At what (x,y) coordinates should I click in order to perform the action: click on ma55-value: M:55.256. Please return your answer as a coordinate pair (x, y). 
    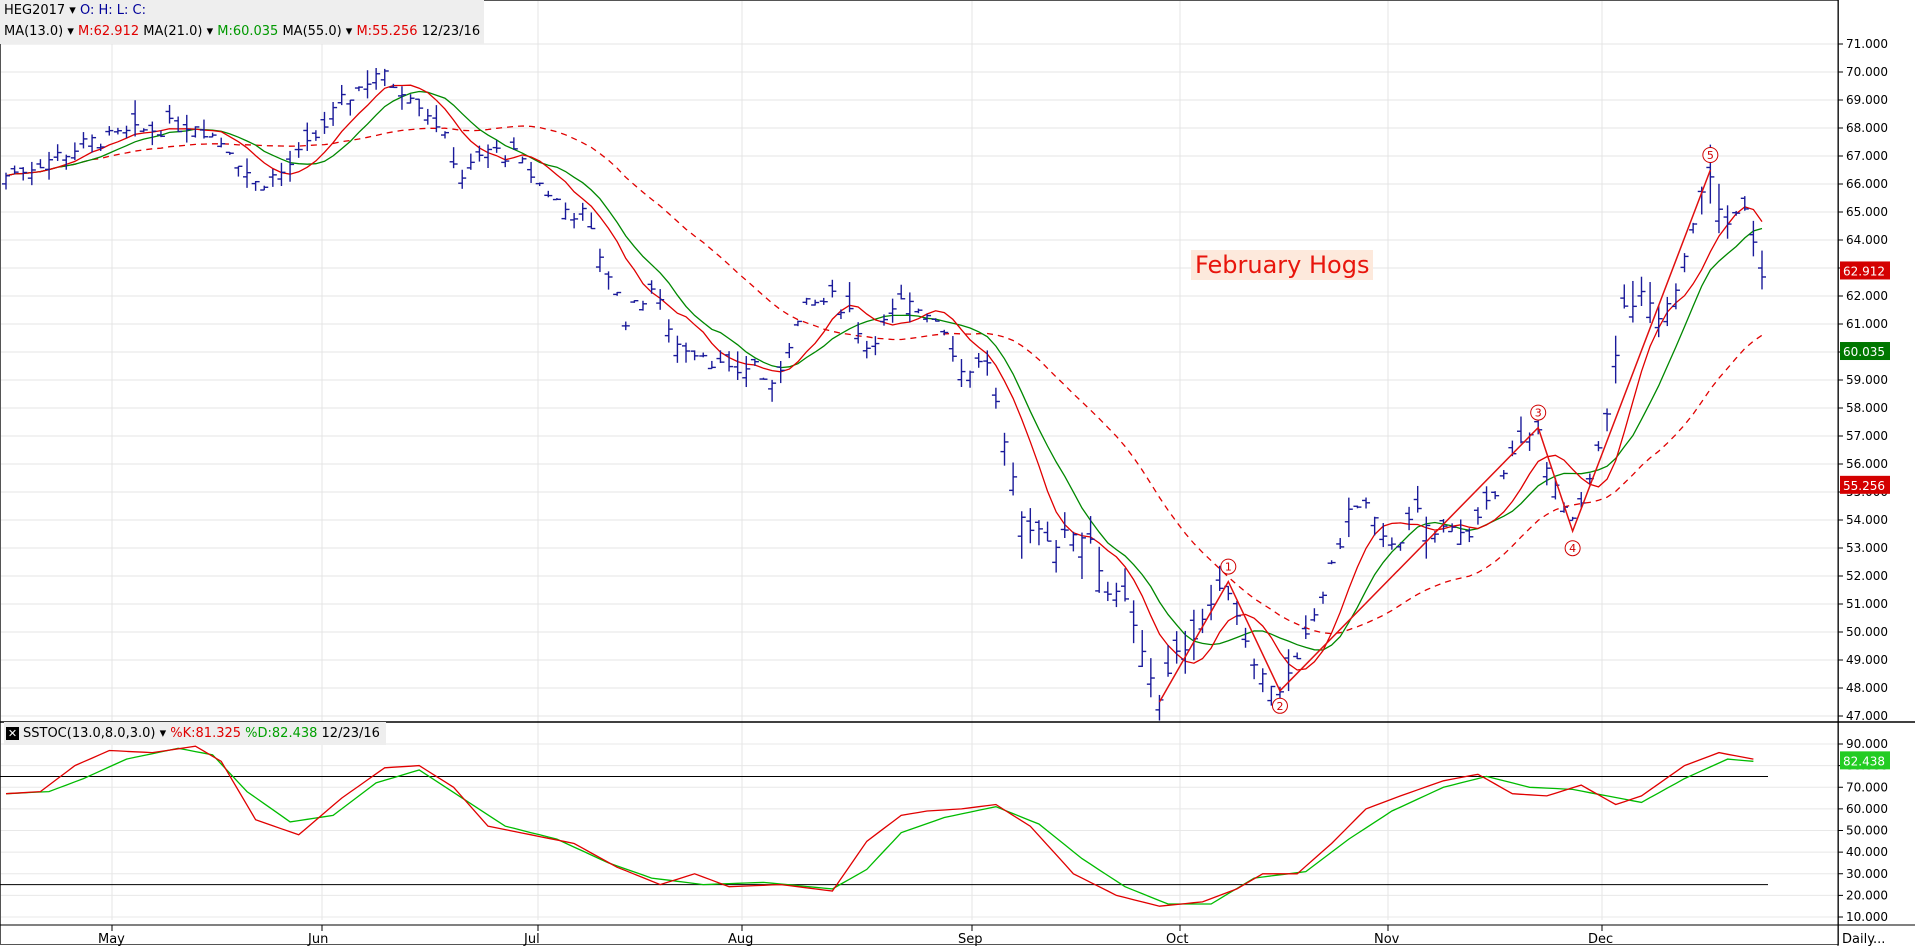
    Looking at the image, I should click on (387, 31).